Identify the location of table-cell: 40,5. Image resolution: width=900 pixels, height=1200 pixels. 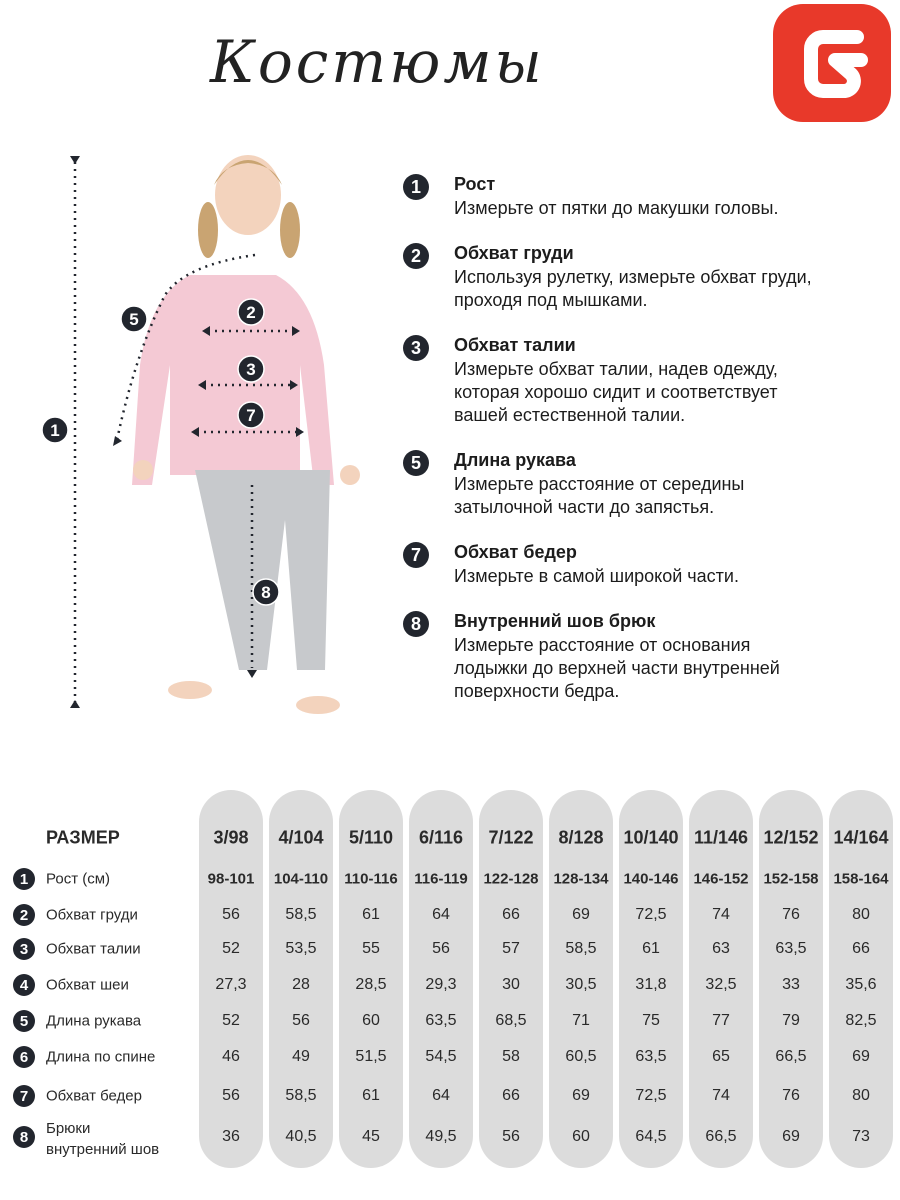
(301, 1136).